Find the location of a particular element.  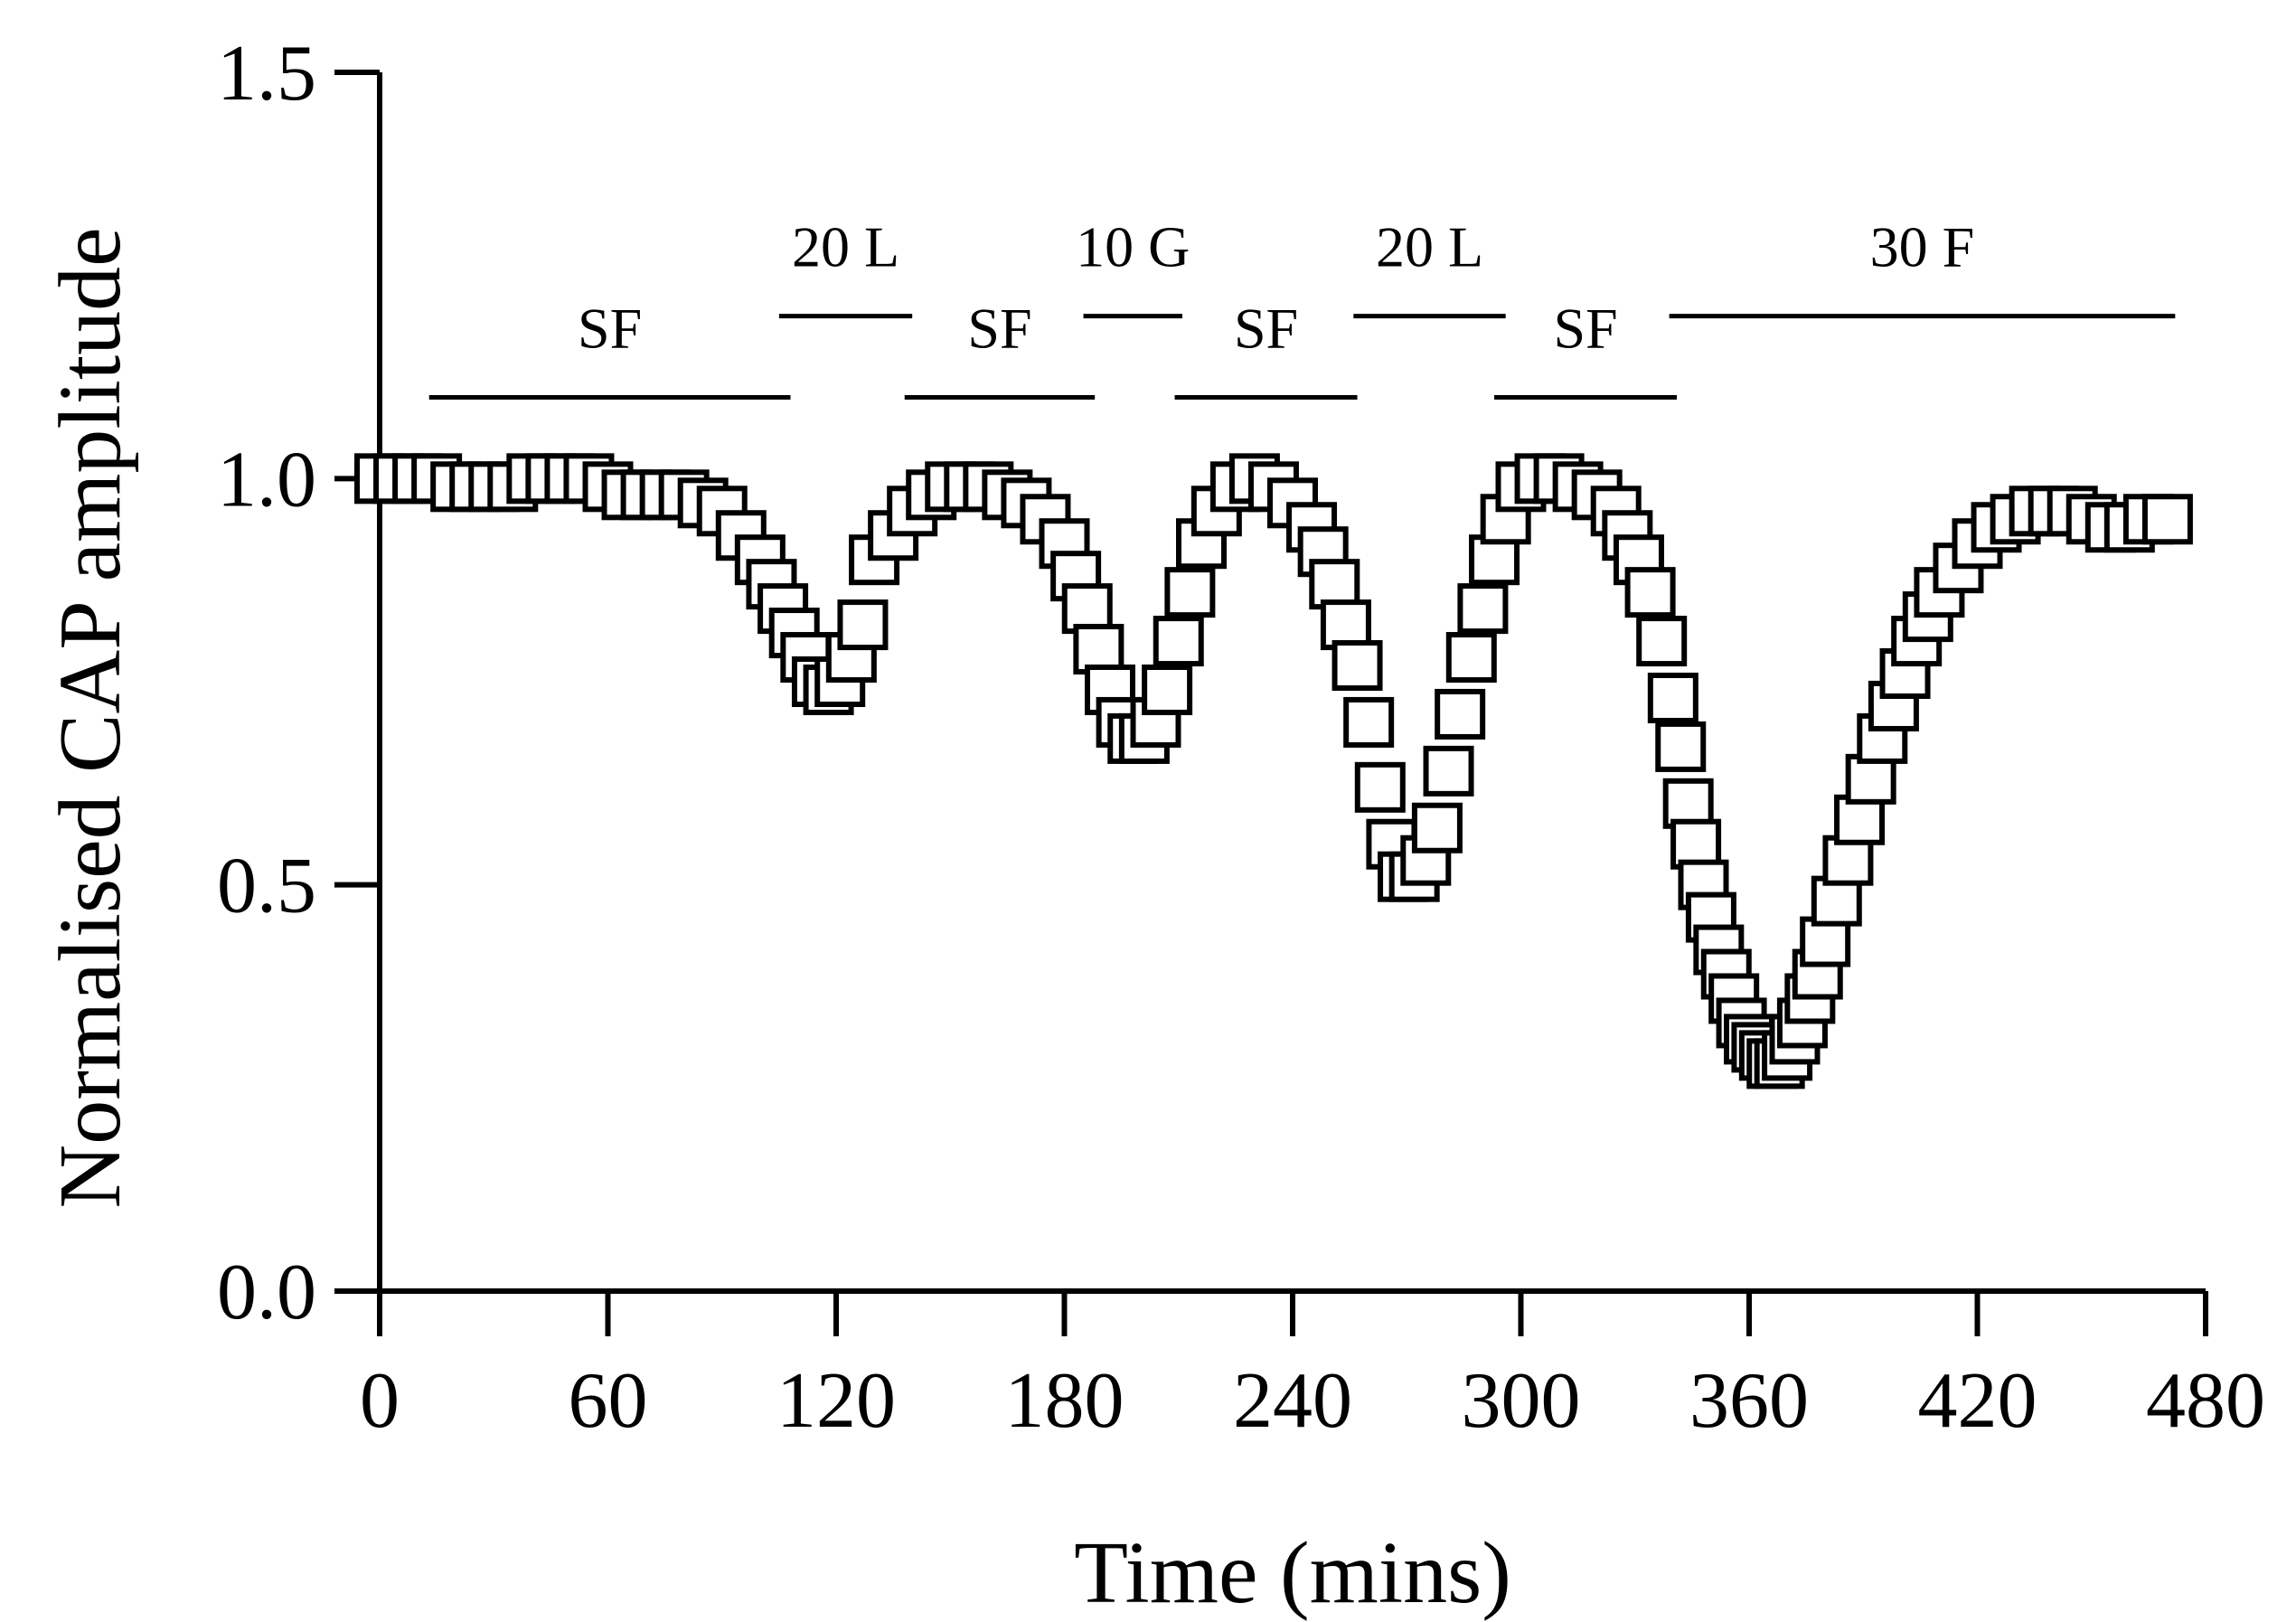

x-tick-label: 120 is located at coordinates (836, 1401).